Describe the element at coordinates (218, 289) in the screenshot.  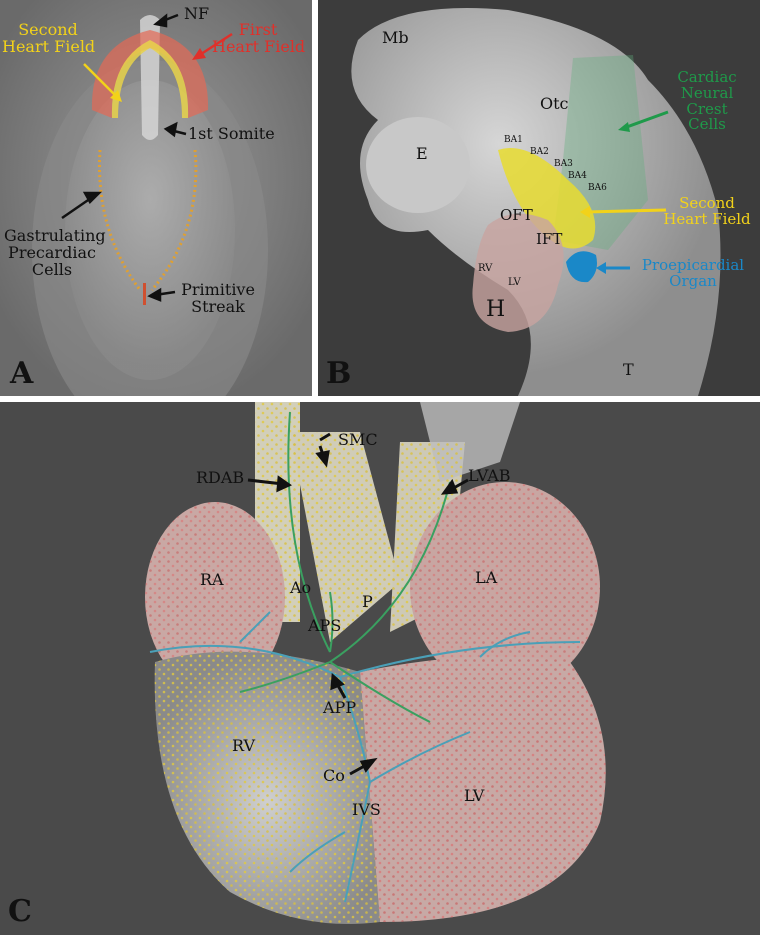
I see `primitive-streak-line1: Primitive` at that location.